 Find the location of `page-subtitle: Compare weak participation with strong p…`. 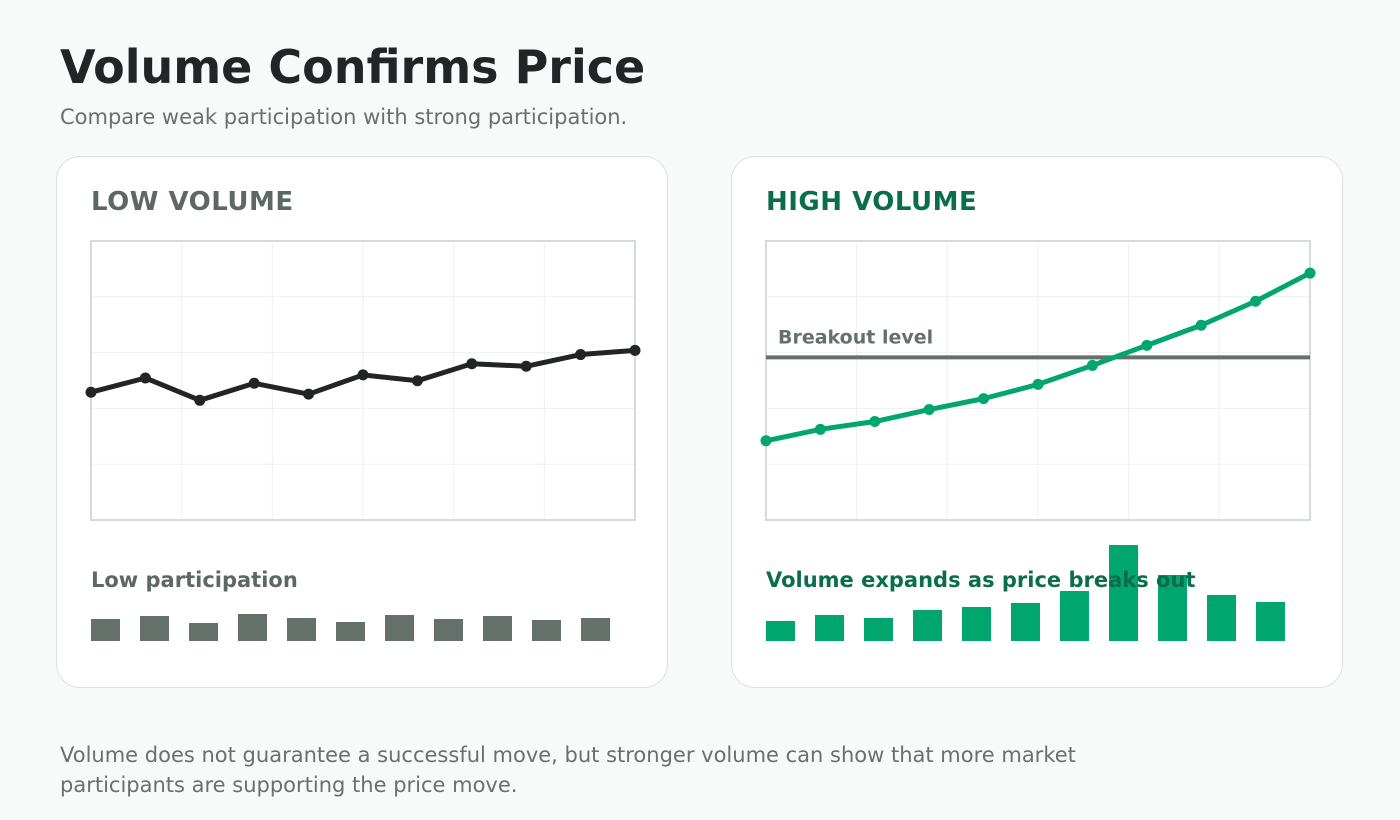

page-subtitle: Compare weak participation with strong p… is located at coordinates (344, 117).